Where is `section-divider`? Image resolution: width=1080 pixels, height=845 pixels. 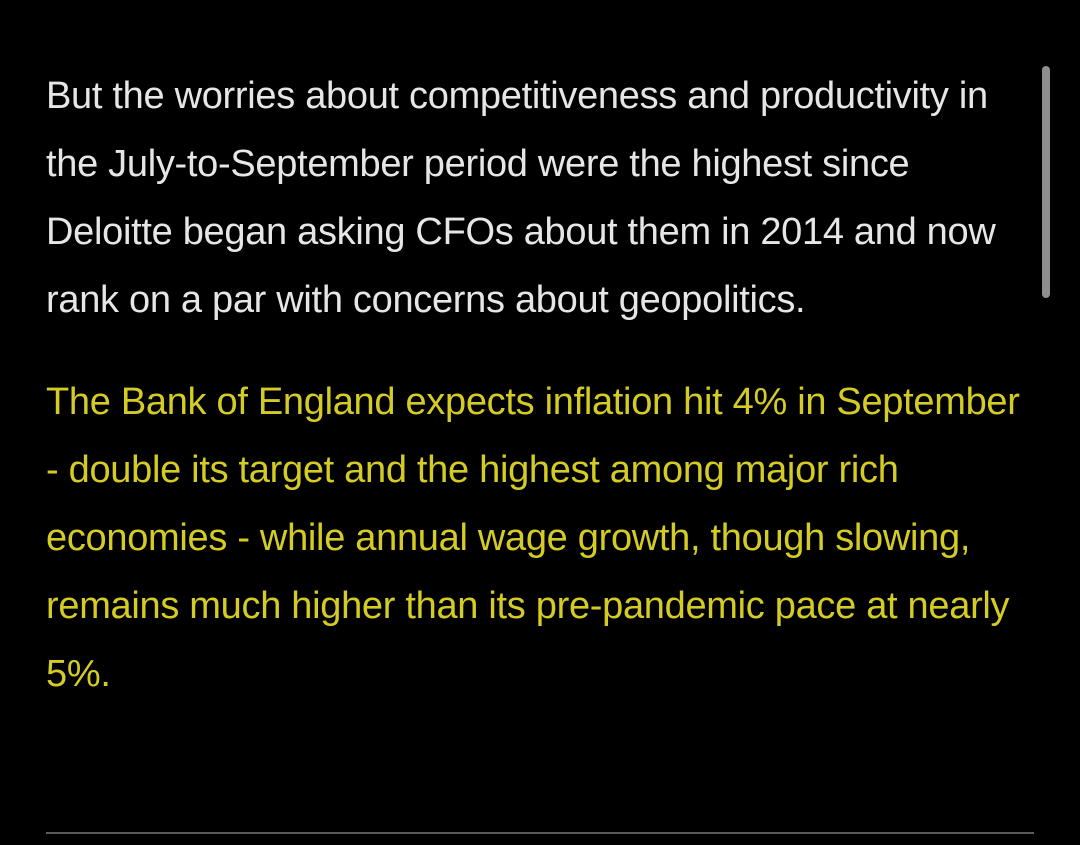 section-divider is located at coordinates (540, 833).